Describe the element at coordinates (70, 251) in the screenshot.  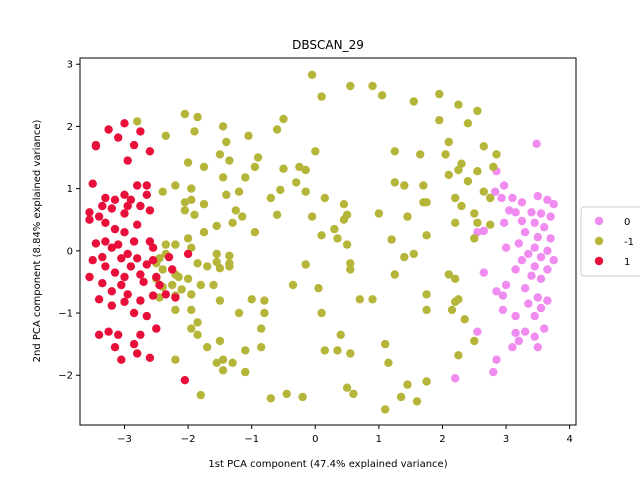
I see `y-tick-label: 0` at that location.